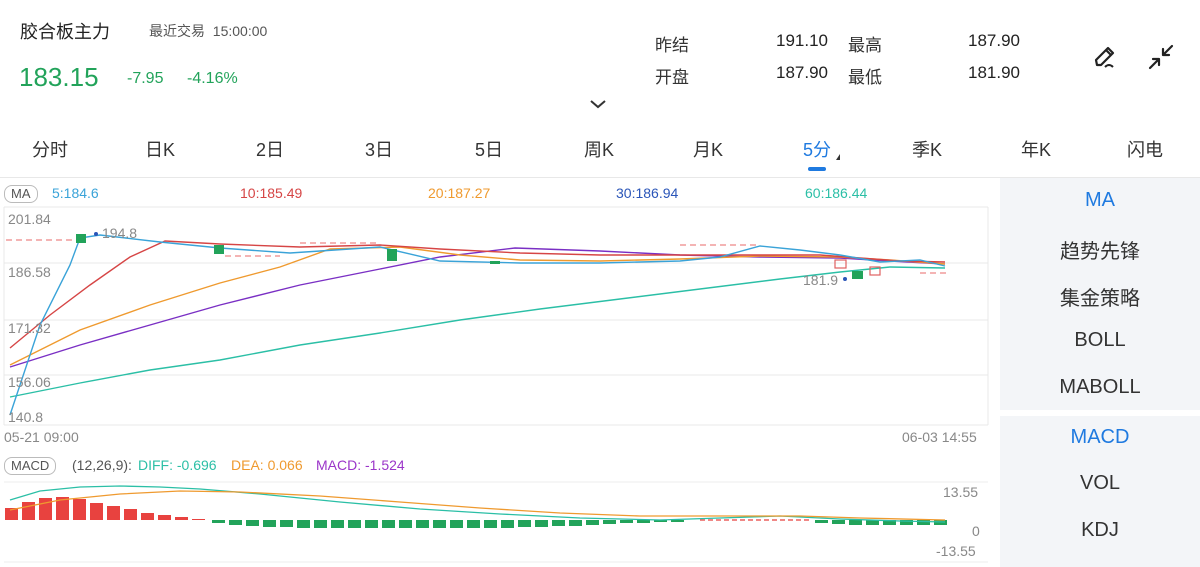  I want to click on macd-grid, so click(496, 522).